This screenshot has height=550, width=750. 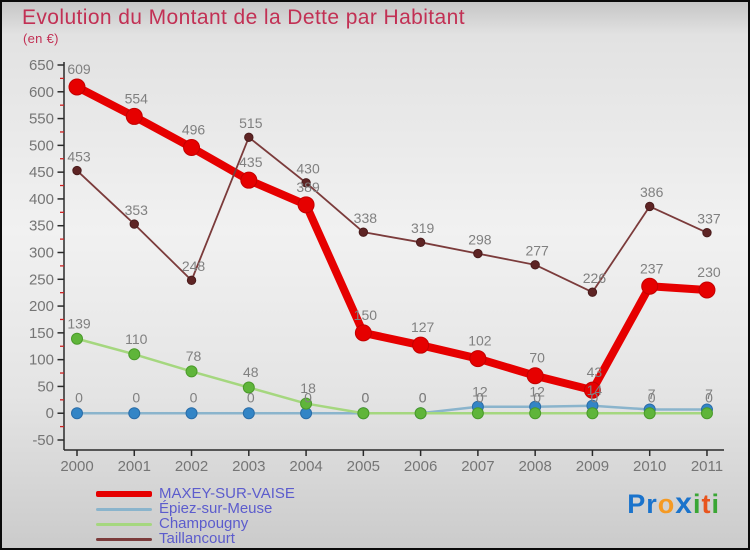 What do you see at coordinates (480, 239) in the screenshot?
I see `data-label: 298` at bounding box center [480, 239].